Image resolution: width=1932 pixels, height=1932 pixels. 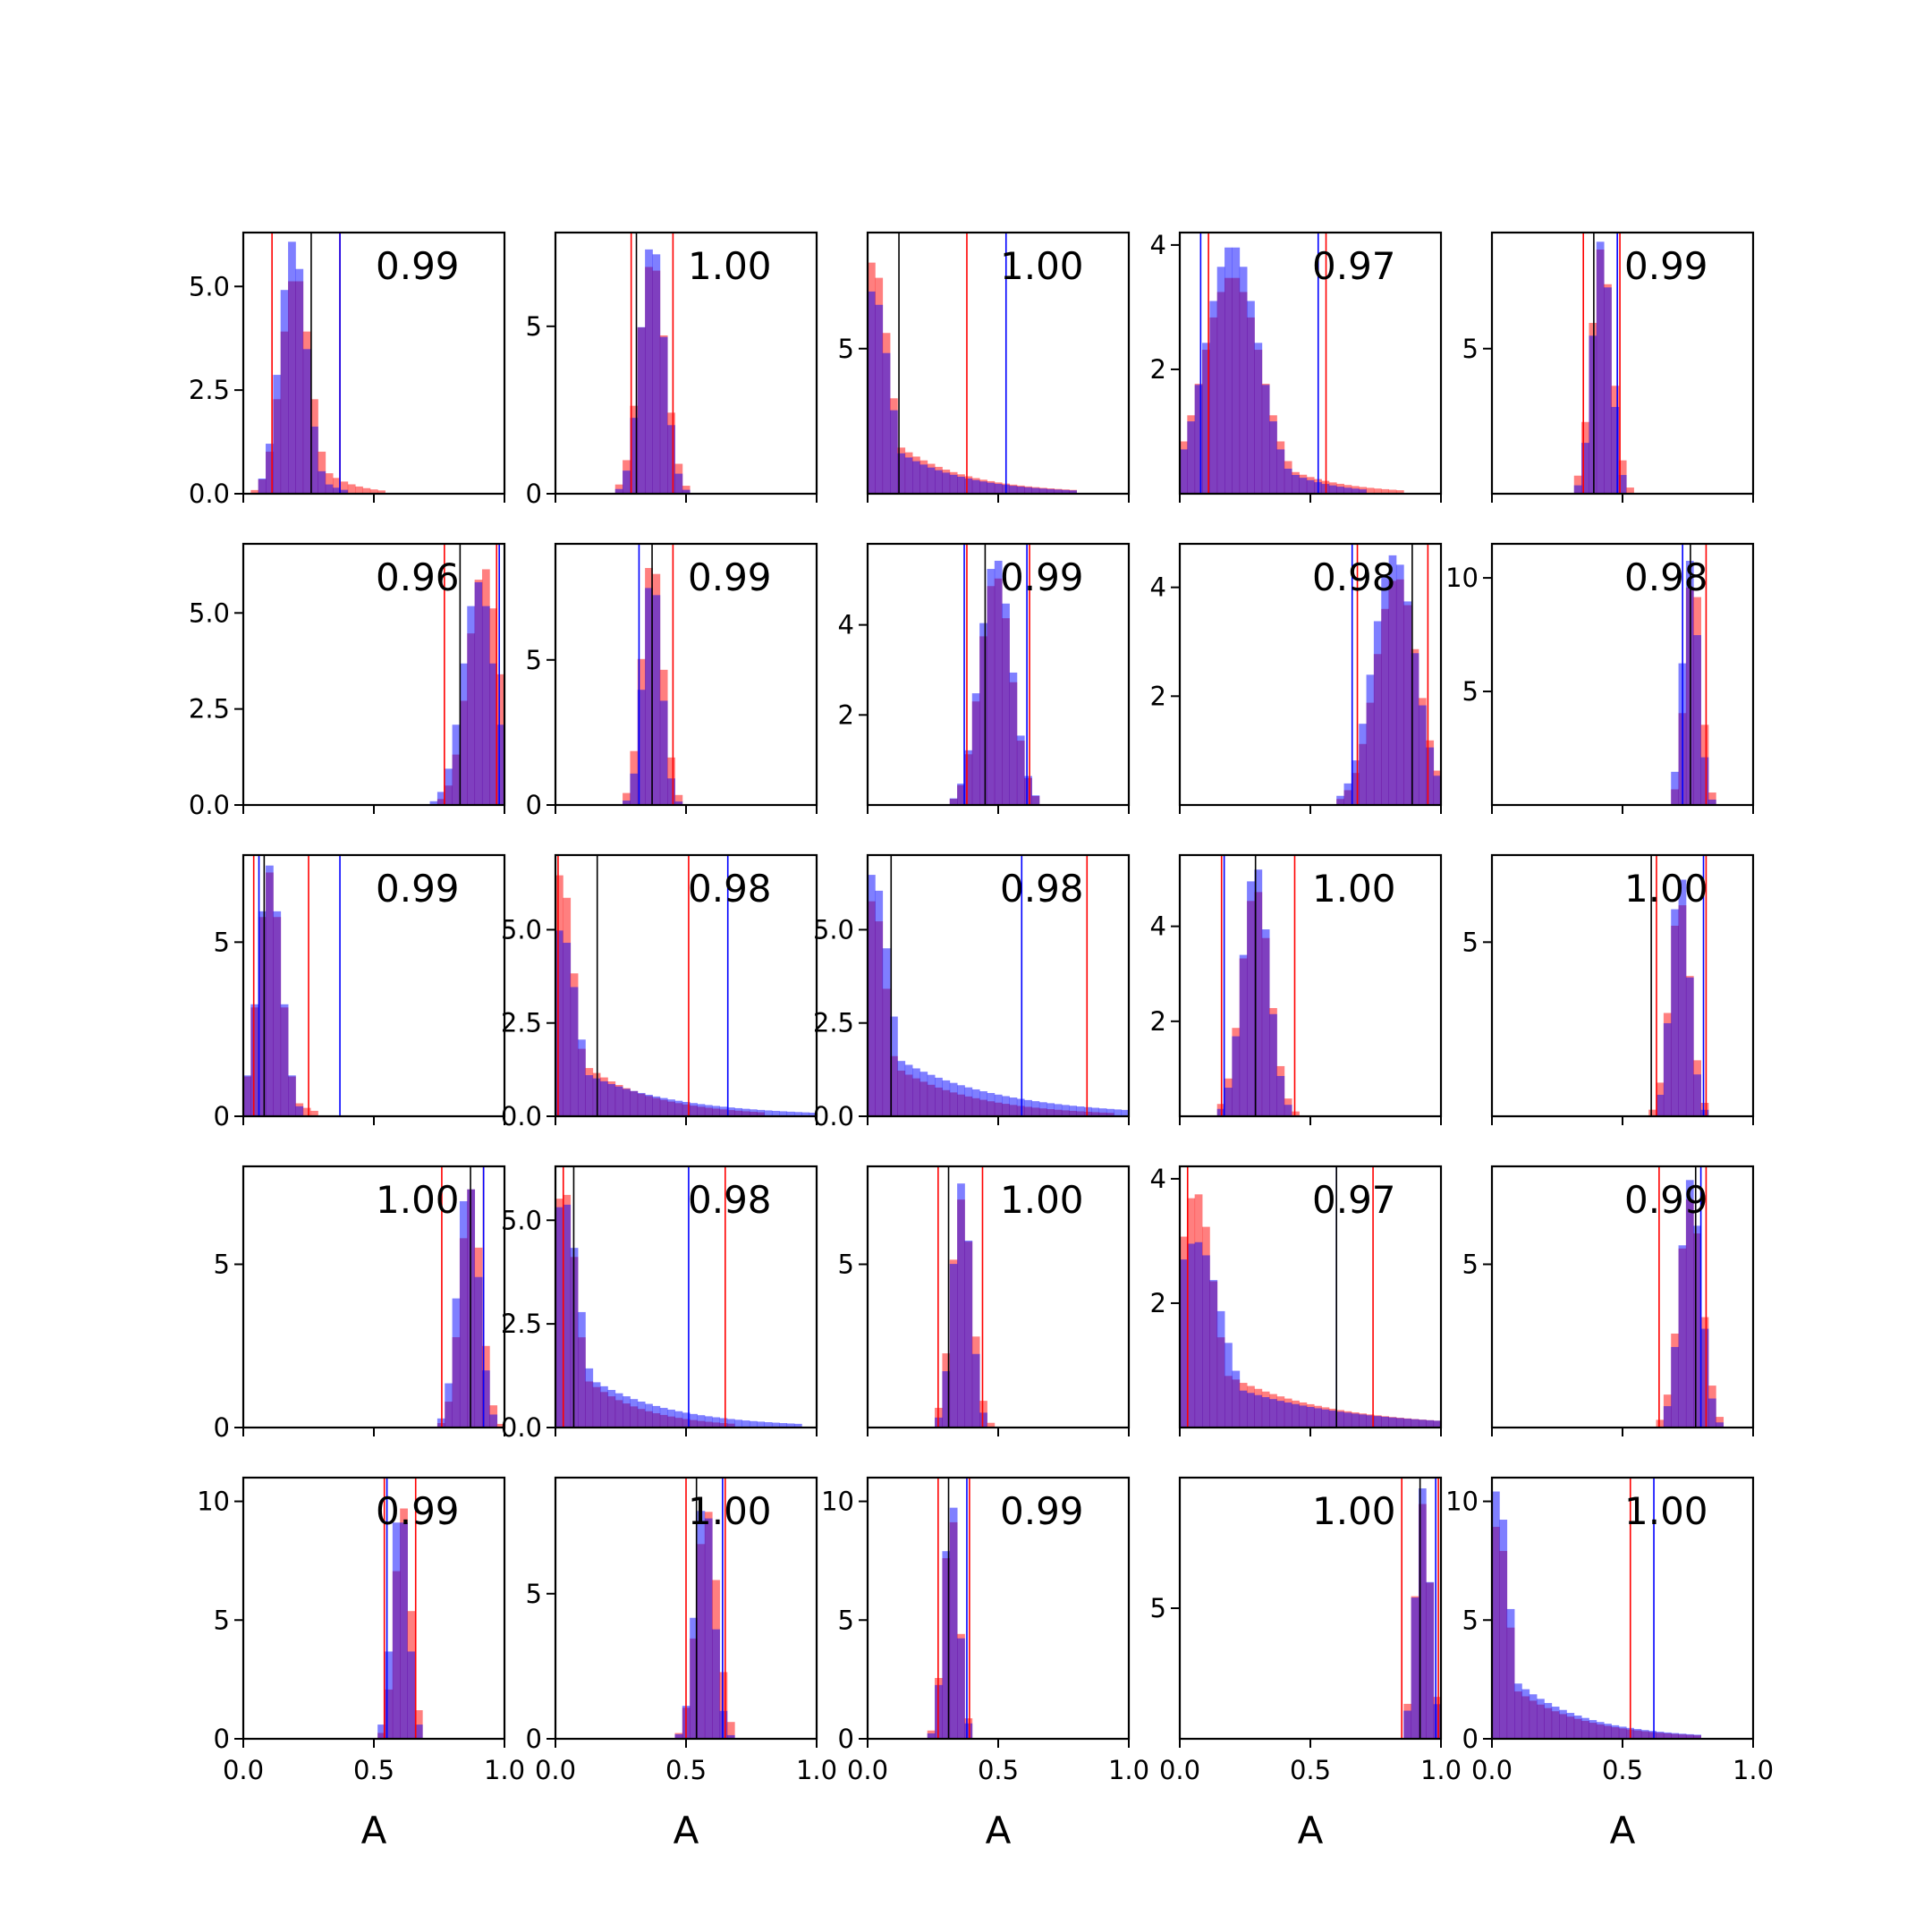 What do you see at coordinates (1622, 1770) in the screenshot?
I see `x-tick-label: 0.5` at bounding box center [1622, 1770].